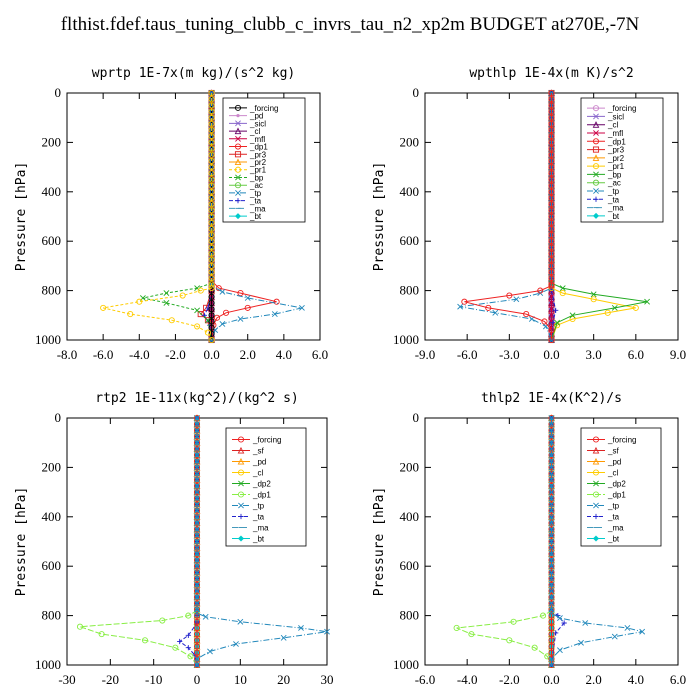 The width and height of the screenshot is (700, 700). What do you see at coordinates (266, 440) in the screenshot?
I see `legend-label: _forcing` at bounding box center [266, 440].